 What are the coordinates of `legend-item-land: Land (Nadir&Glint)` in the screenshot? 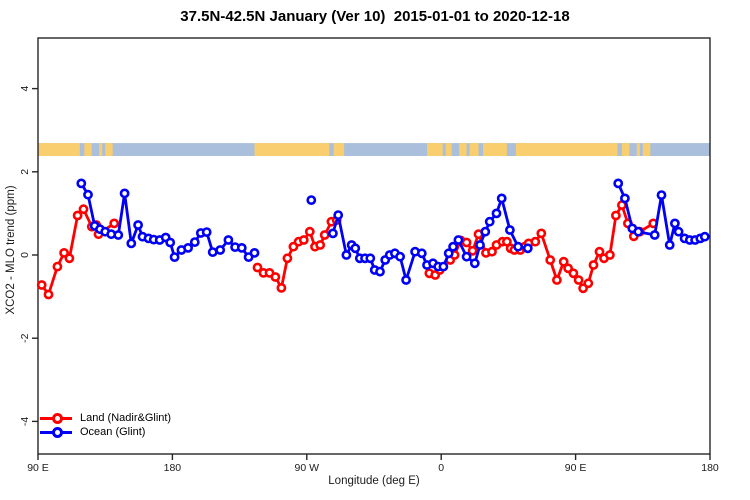 It's located at (105, 418).